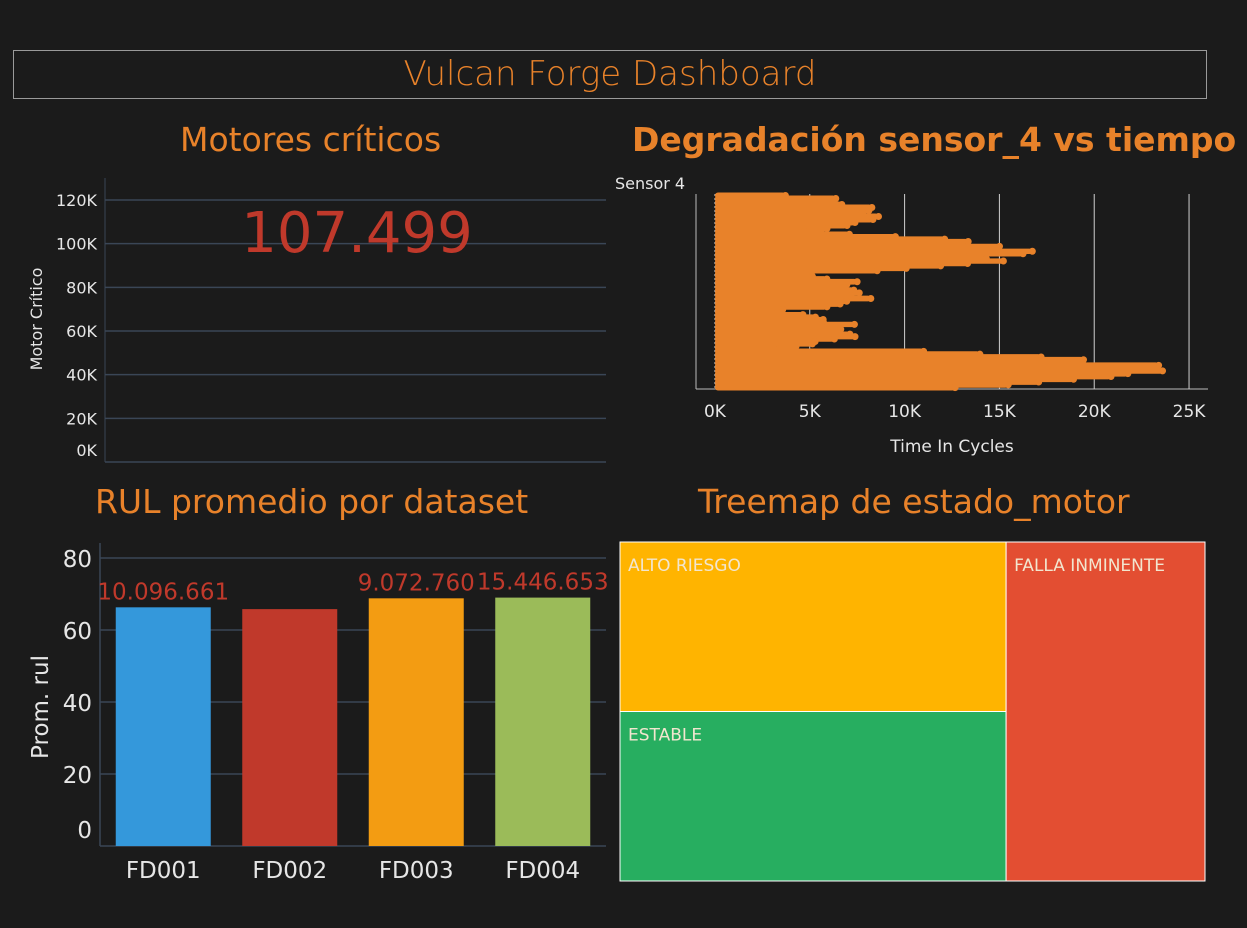 The image size is (1247, 928). I want to click on scatter-x-tick-label: 5K, so click(810, 412).